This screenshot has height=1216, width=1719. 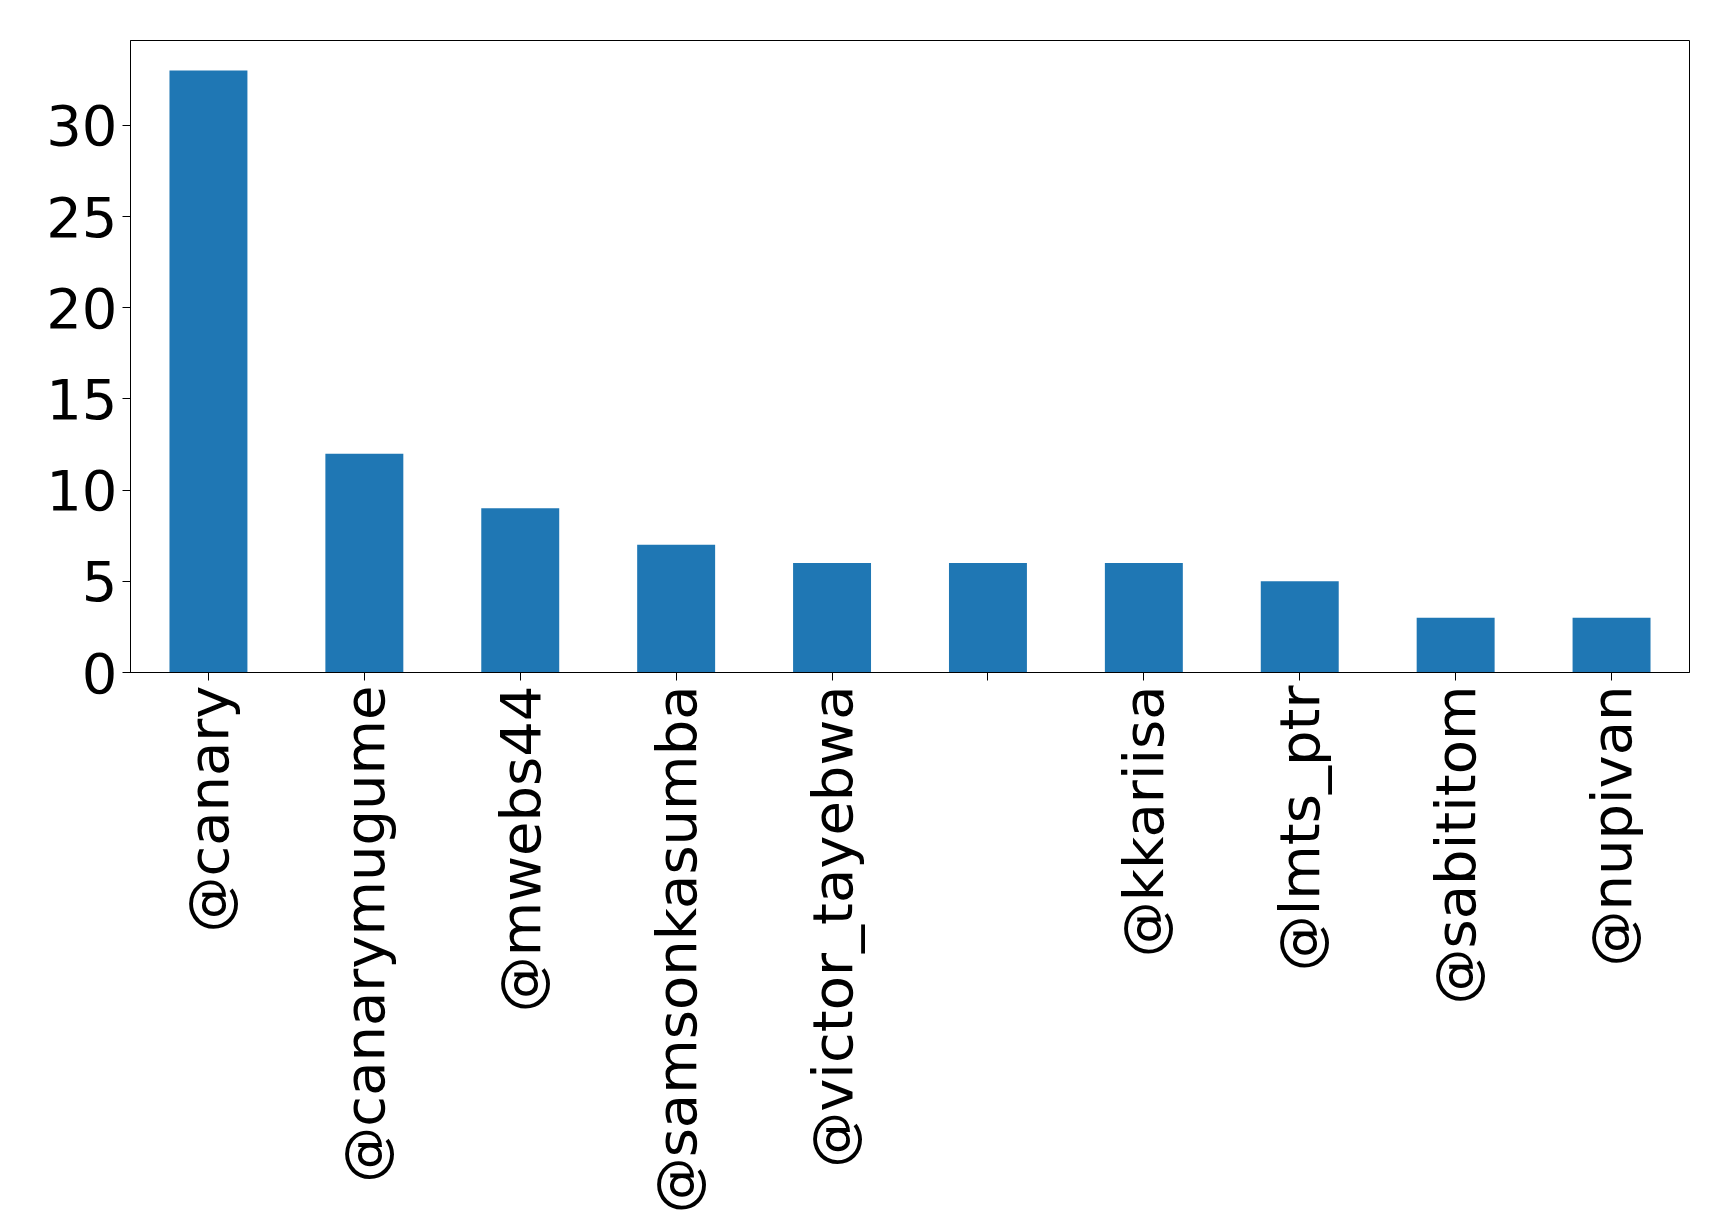 I want to click on x-tick-label: @canarymugume, so click(x=364, y=934).